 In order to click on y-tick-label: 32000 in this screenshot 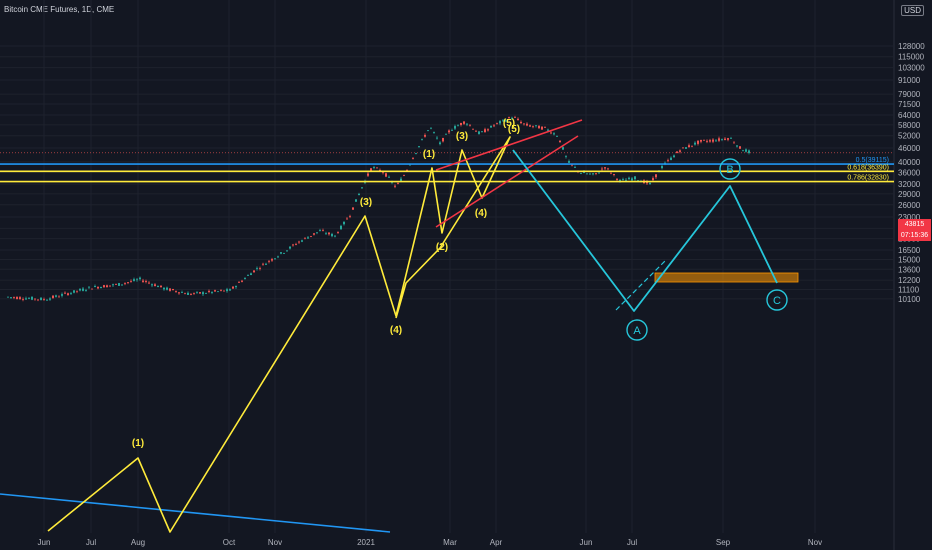, I will do `click(909, 184)`.